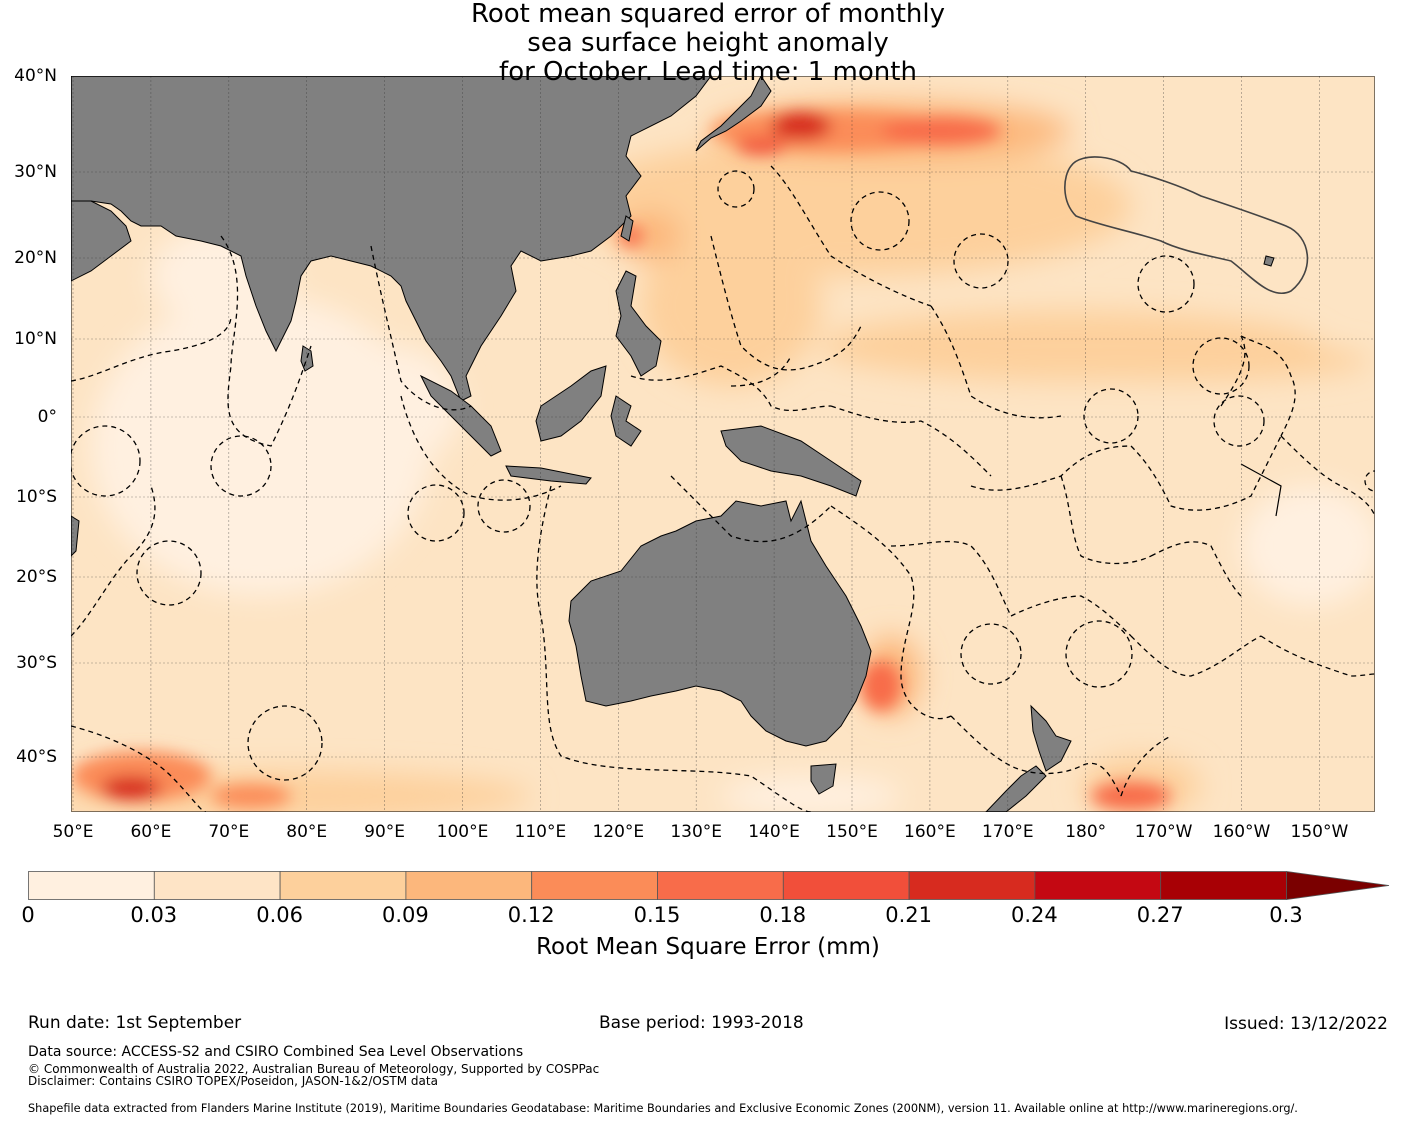  I want to click on title-line-2: sea surface height anomaly, so click(708, 43).